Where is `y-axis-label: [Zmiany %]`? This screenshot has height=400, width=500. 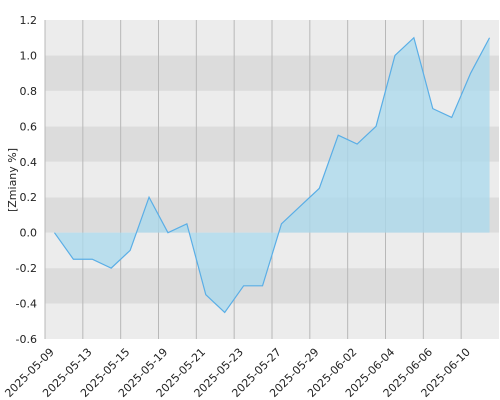 y-axis-label: [Zmiany %] is located at coordinates (12, 180).